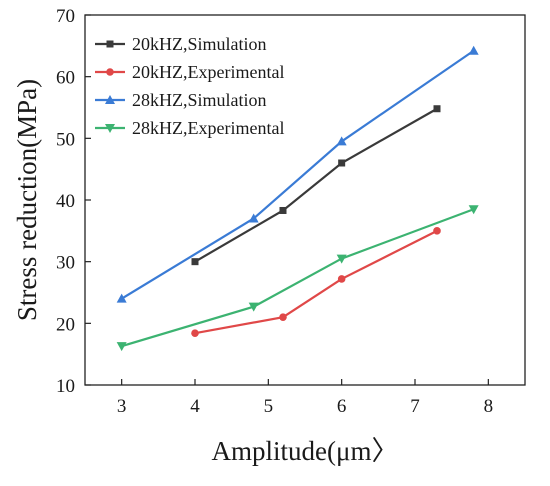  What do you see at coordinates (65, 263) in the screenshot?
I see `y-tick-label: 30` at bounding box center [65, 263].